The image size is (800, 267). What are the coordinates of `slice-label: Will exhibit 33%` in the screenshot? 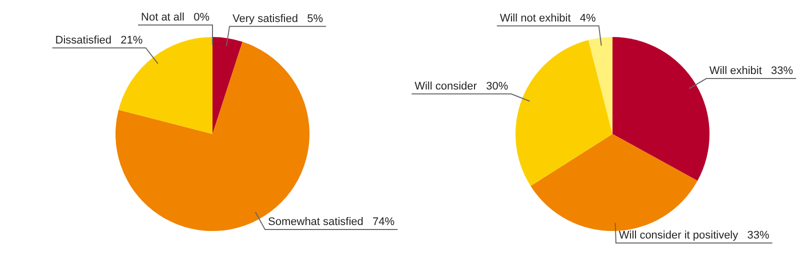 It's located at (751, 71).